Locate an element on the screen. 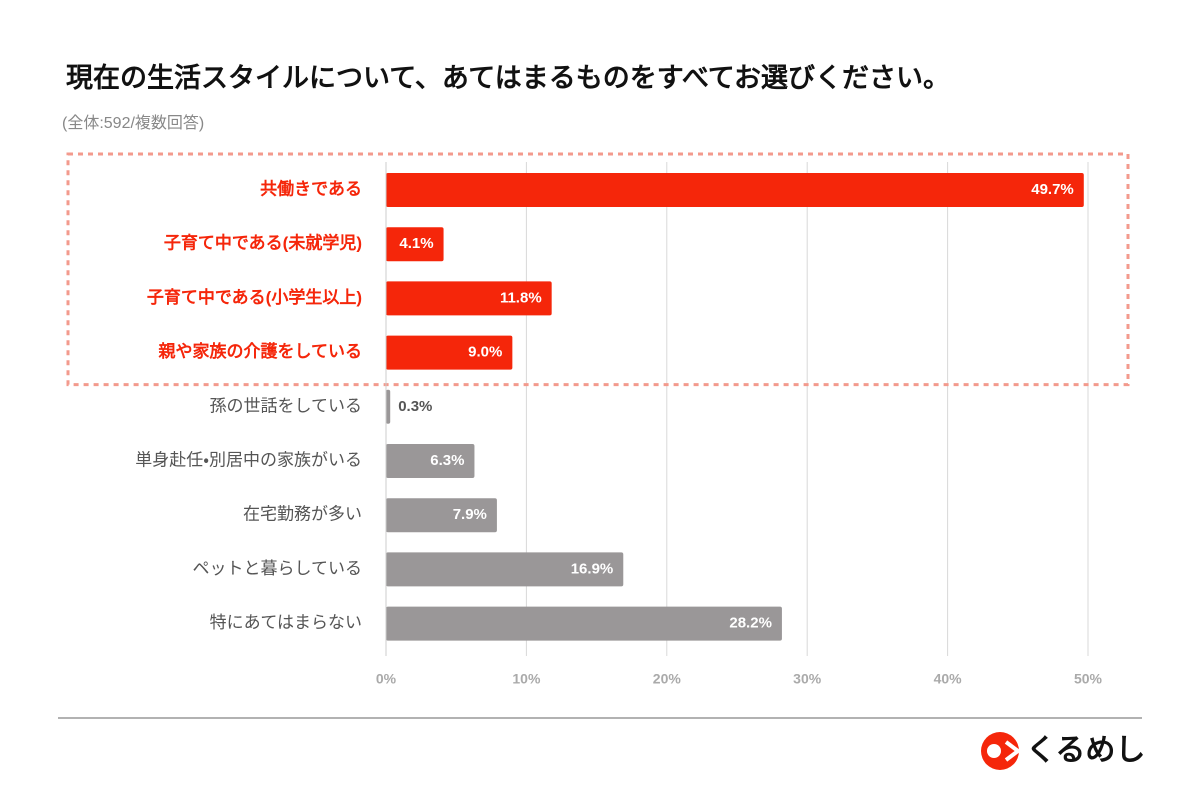 This screenshot has height=800, width=1200. value-label: 7.9% is located at coordinates (470, 514).